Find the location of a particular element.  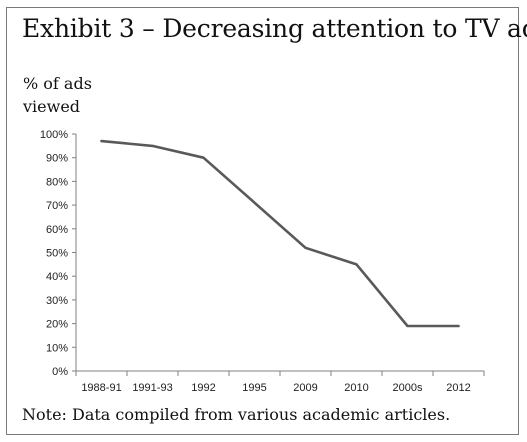

x-tick-label: 2009 is located at coordinates (305, 388).